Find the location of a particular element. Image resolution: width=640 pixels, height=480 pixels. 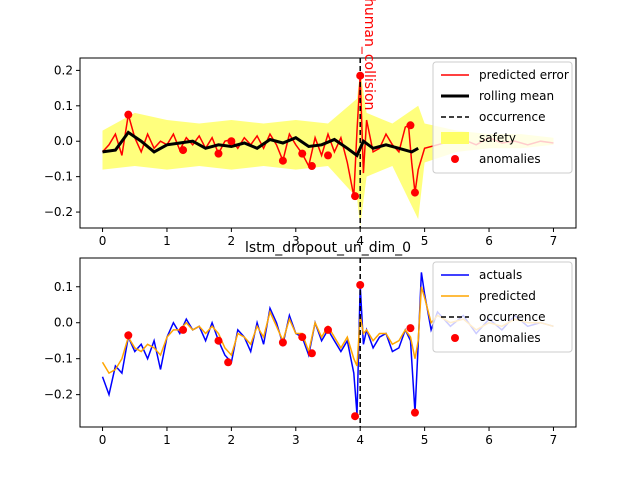

event-label: human_collision is located at coordinates (369, 55).